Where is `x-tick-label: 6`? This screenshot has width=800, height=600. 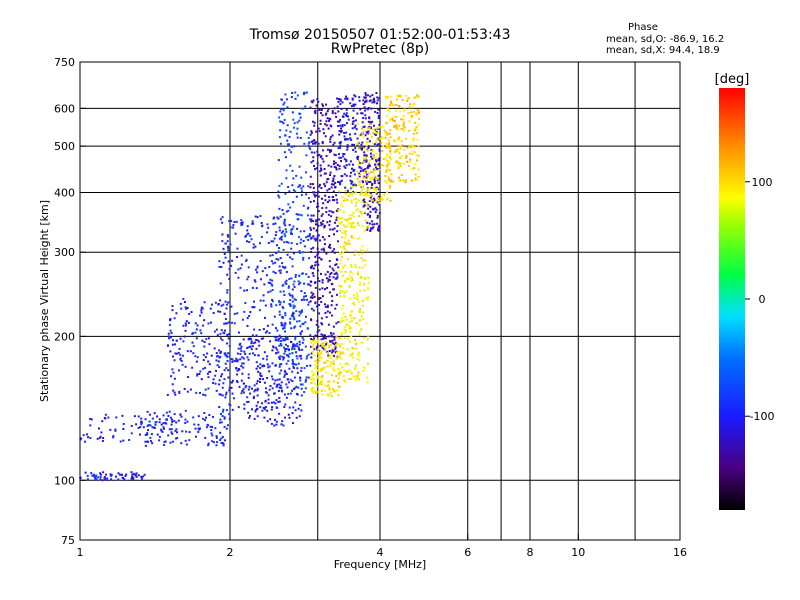 x-tick-label: 6 is located at coordinates (467, 552).